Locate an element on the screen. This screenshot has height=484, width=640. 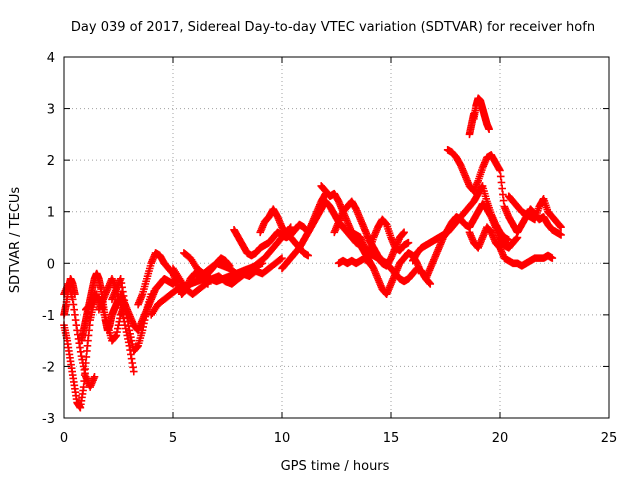
y-tick-label: 4 is located at coordinates (51, 58).